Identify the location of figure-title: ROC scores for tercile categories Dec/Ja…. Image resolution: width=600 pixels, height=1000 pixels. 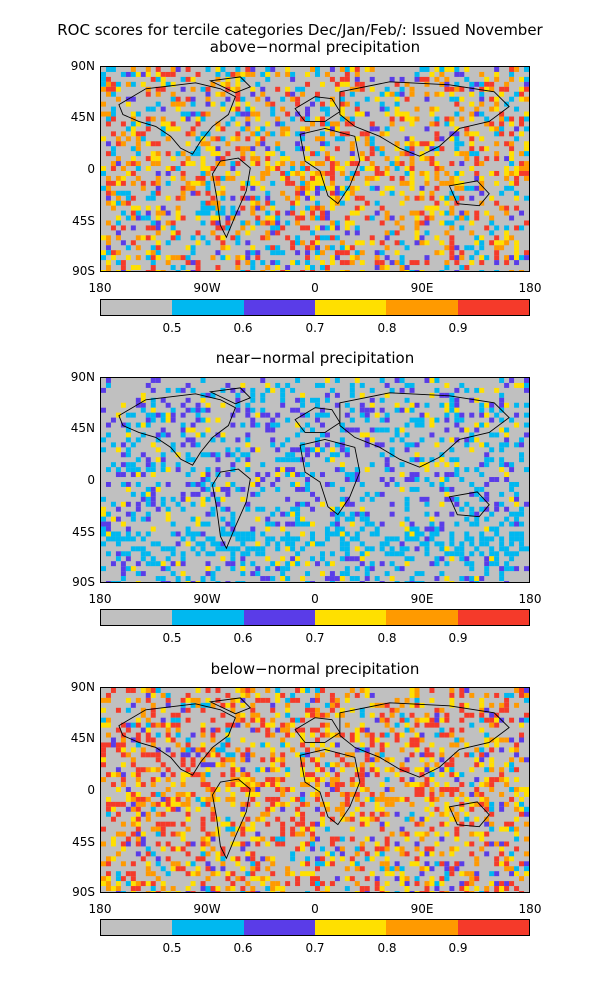
(300, 30).